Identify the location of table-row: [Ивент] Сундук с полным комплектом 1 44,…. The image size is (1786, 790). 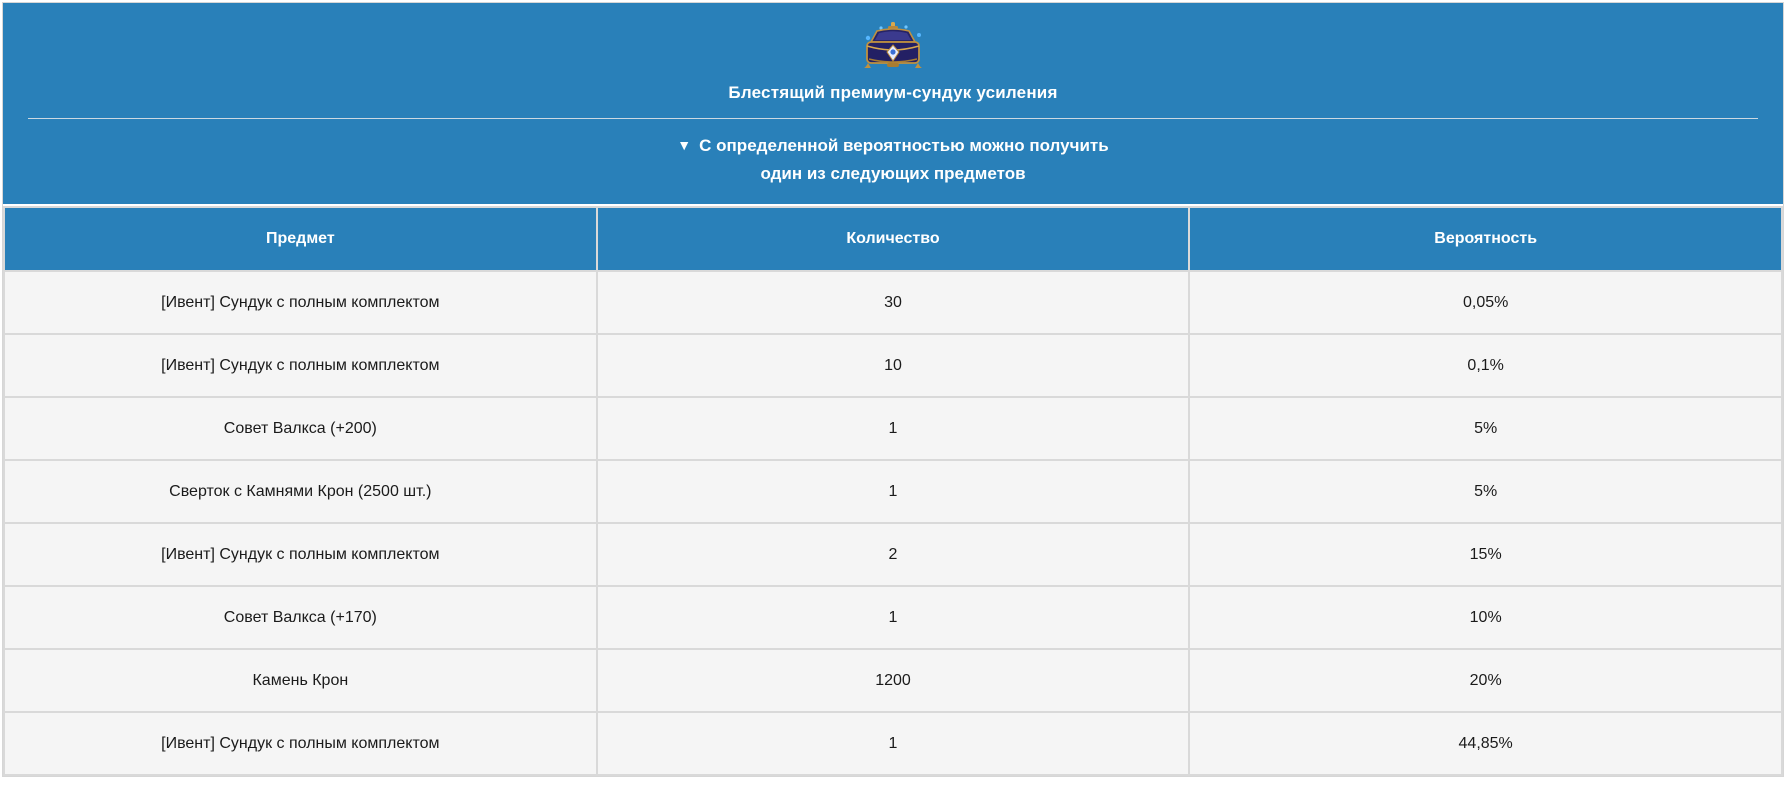
(893, 743).